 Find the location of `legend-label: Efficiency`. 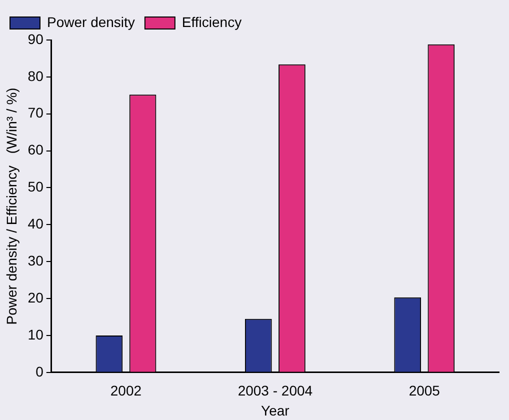

legend-label: Efficiency is located at coordinates (212, 22).